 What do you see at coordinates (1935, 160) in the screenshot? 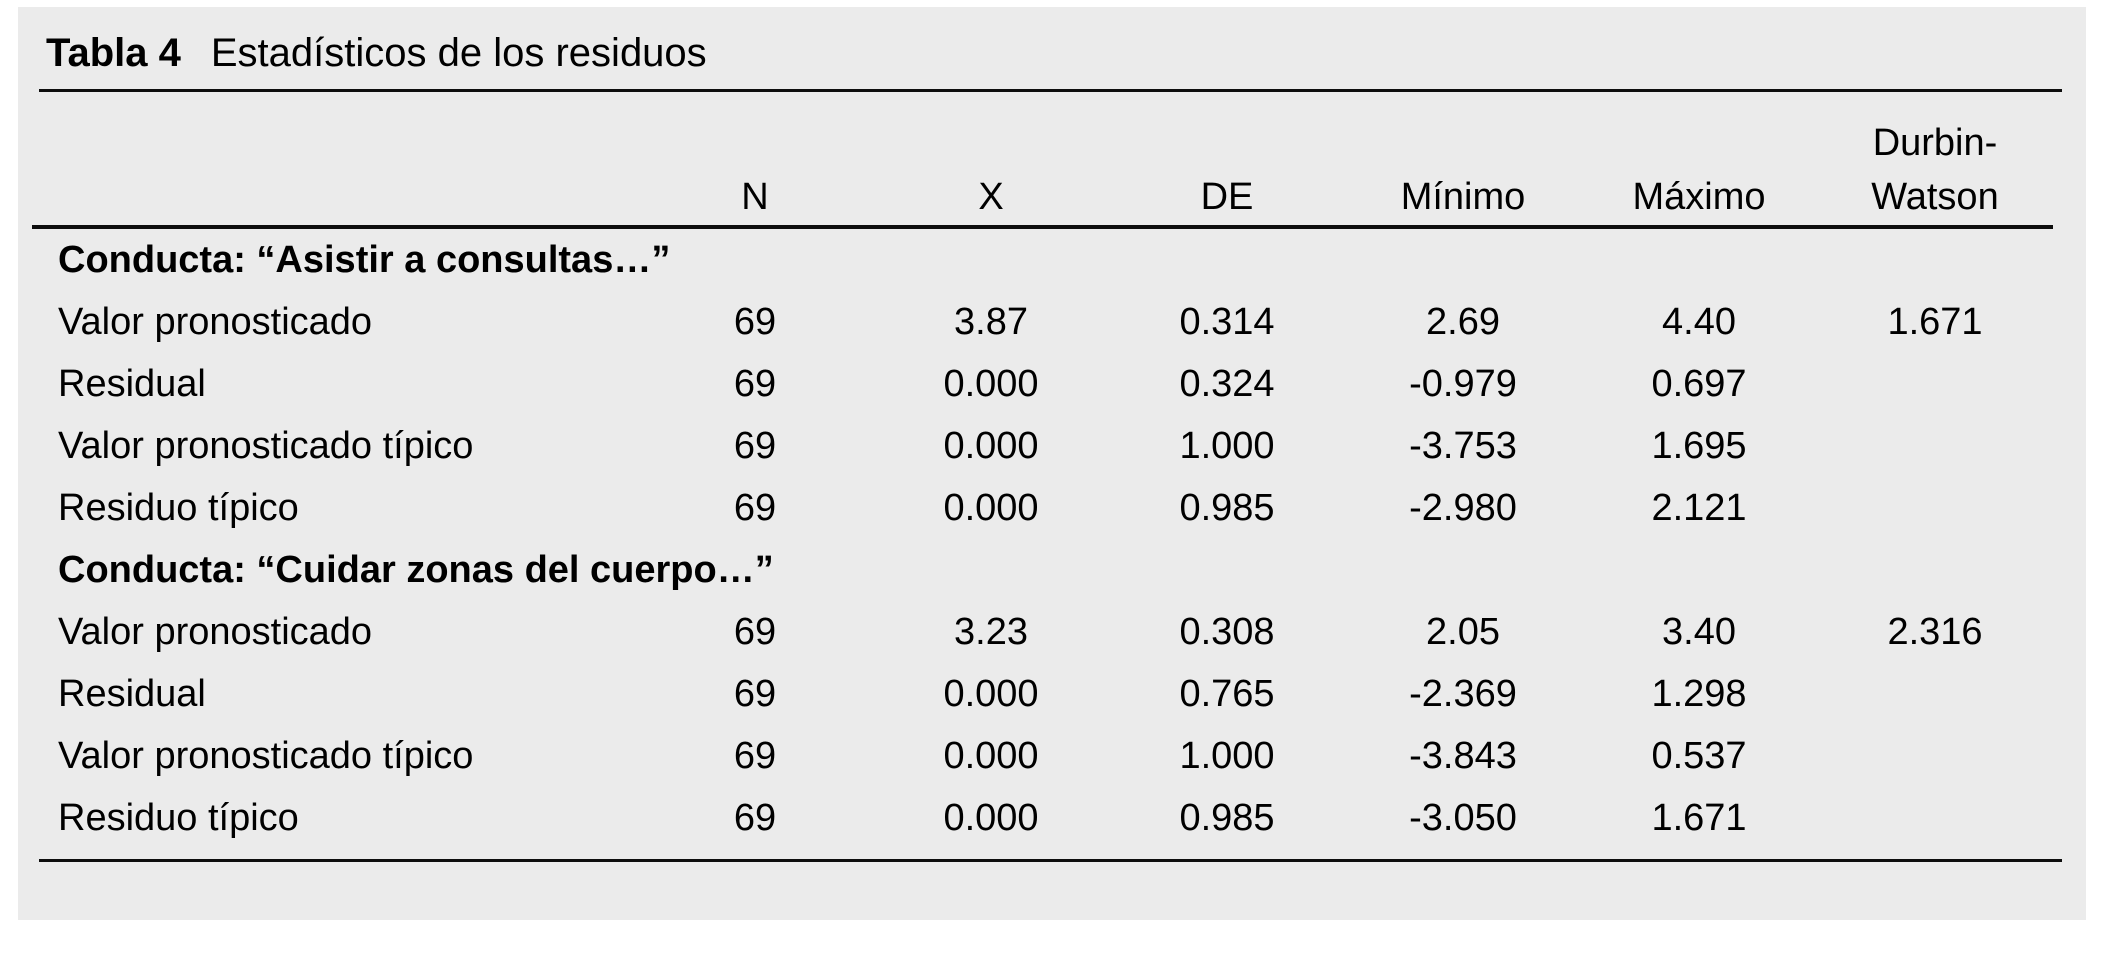
I see `column-header-durbin-watson: Durbin- Watson` at bounding box center [1935, 160].